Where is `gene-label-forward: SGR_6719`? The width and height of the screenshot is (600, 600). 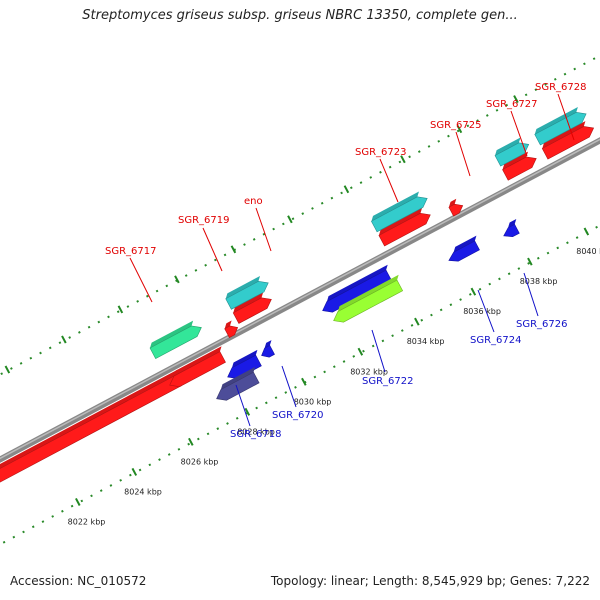 gene-label-forward: SGR_6719 is located at coordinates (204, 220).